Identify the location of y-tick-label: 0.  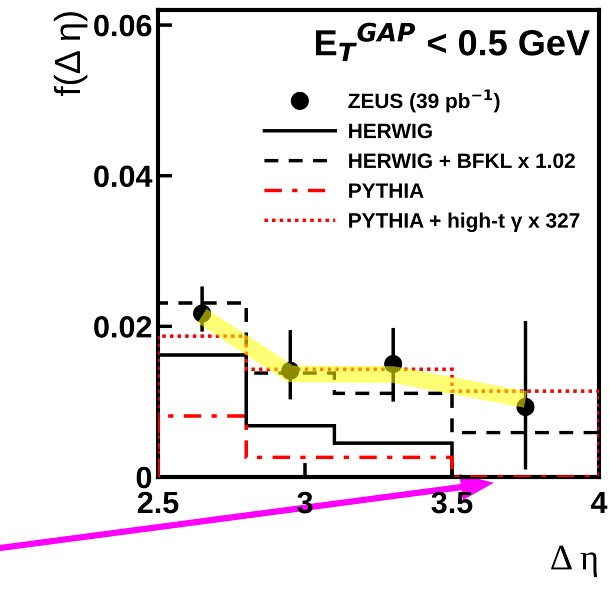
(144, 477).